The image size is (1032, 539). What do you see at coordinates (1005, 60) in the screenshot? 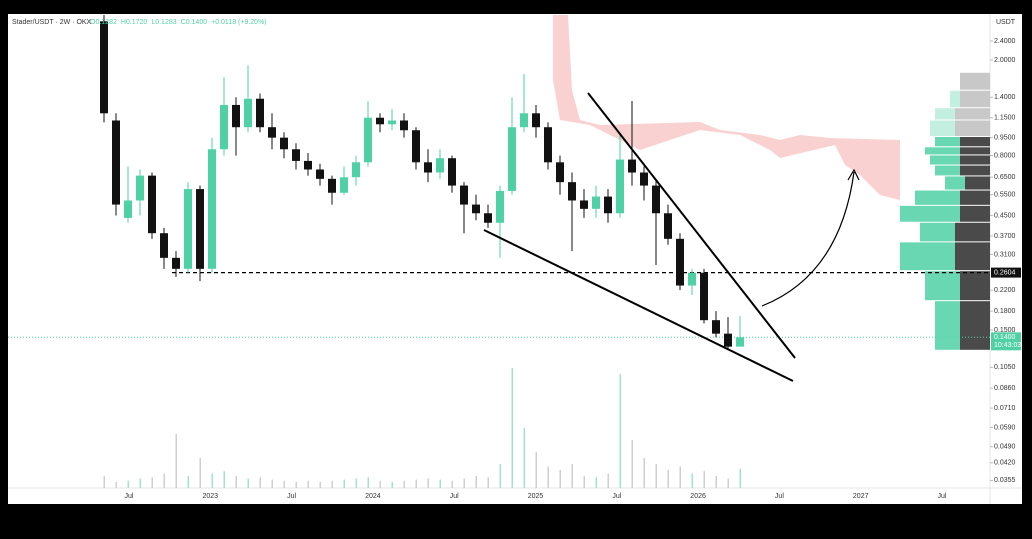
I see `y-tick-label: 2.0000` at bounding box center [1005, 60].